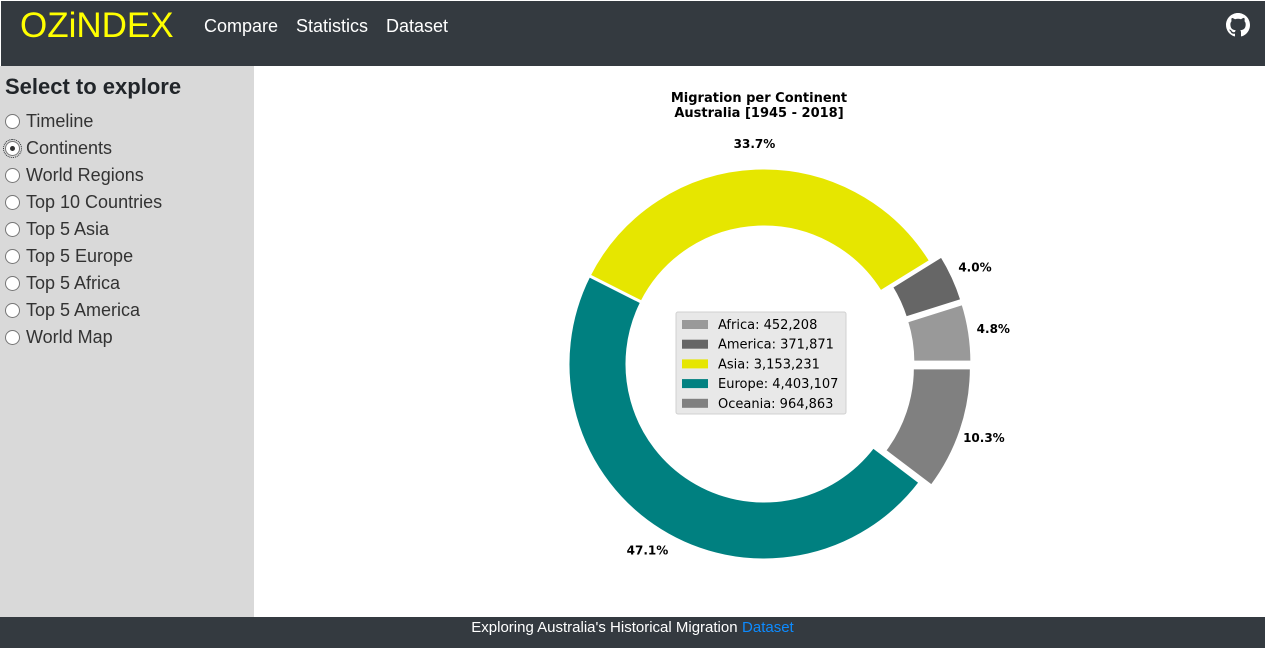  What do you see at coordinates (83, 310) in the screenshot?
I see `option-label: Top 5 America` at bounding box center [83, 310].